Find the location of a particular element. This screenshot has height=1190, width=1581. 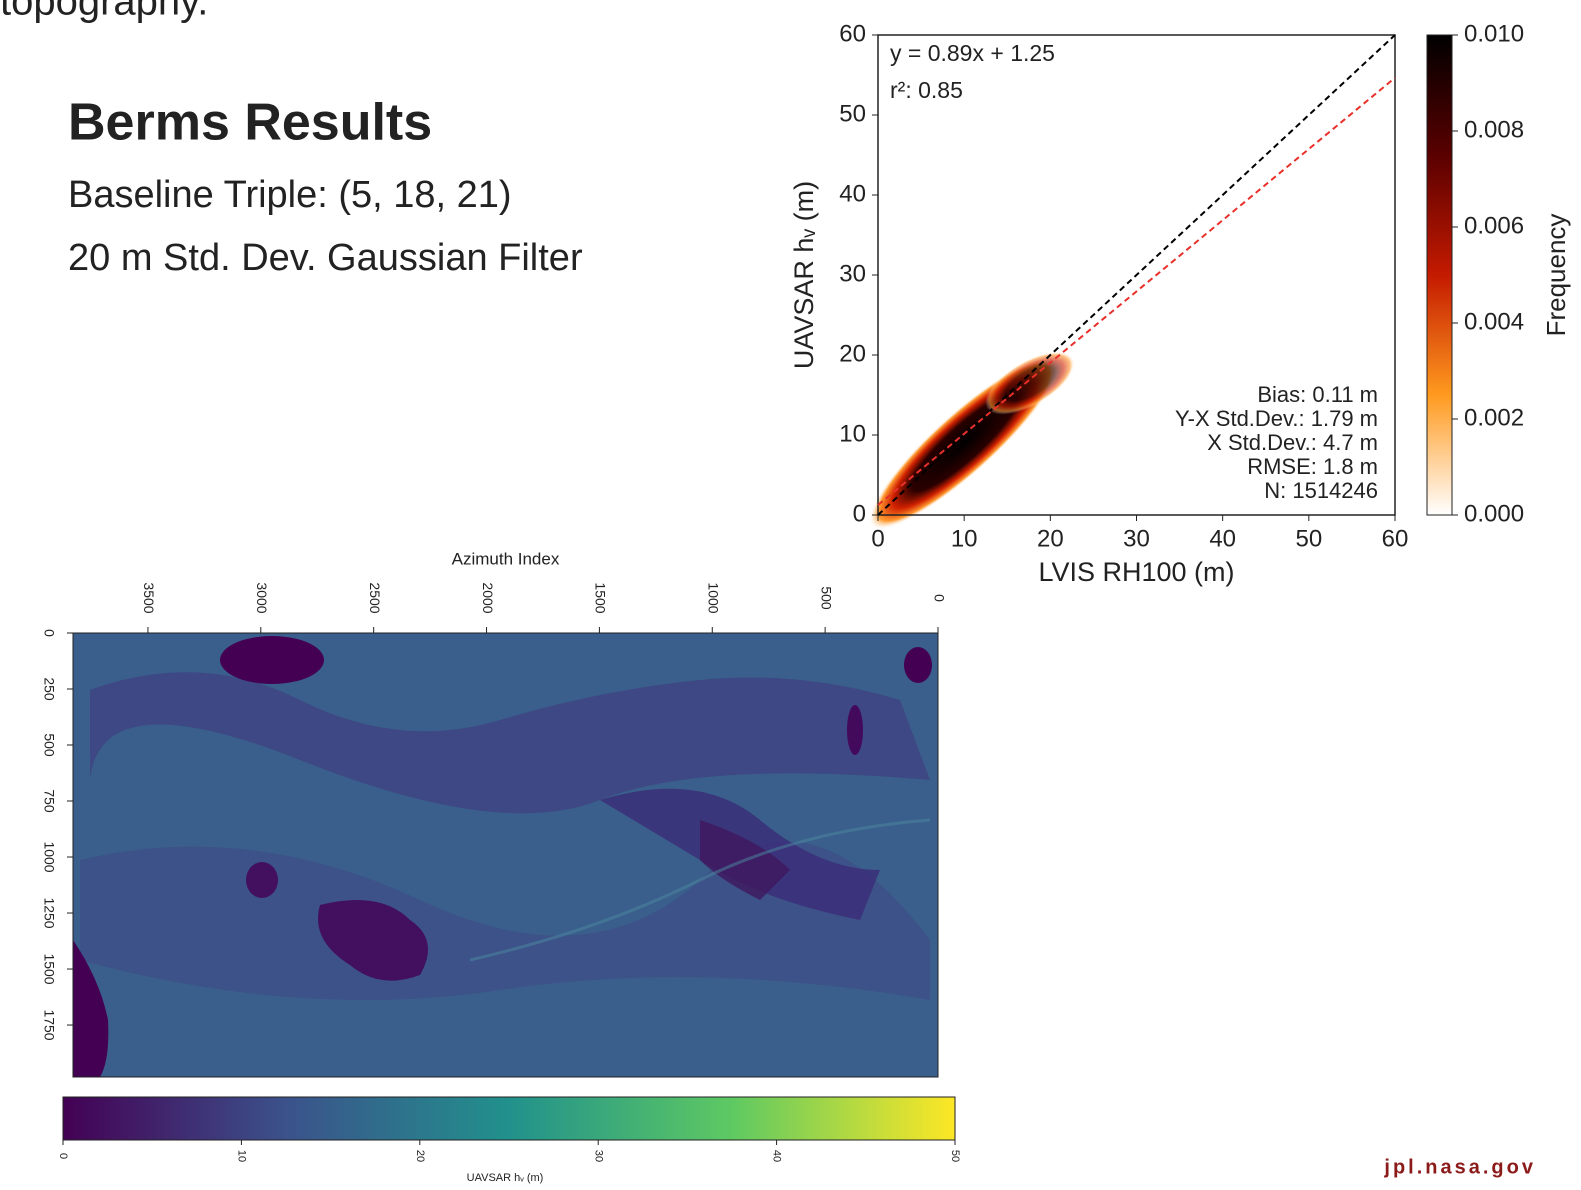

x-tick-label: 2500 is located at coordinates (375, 597).